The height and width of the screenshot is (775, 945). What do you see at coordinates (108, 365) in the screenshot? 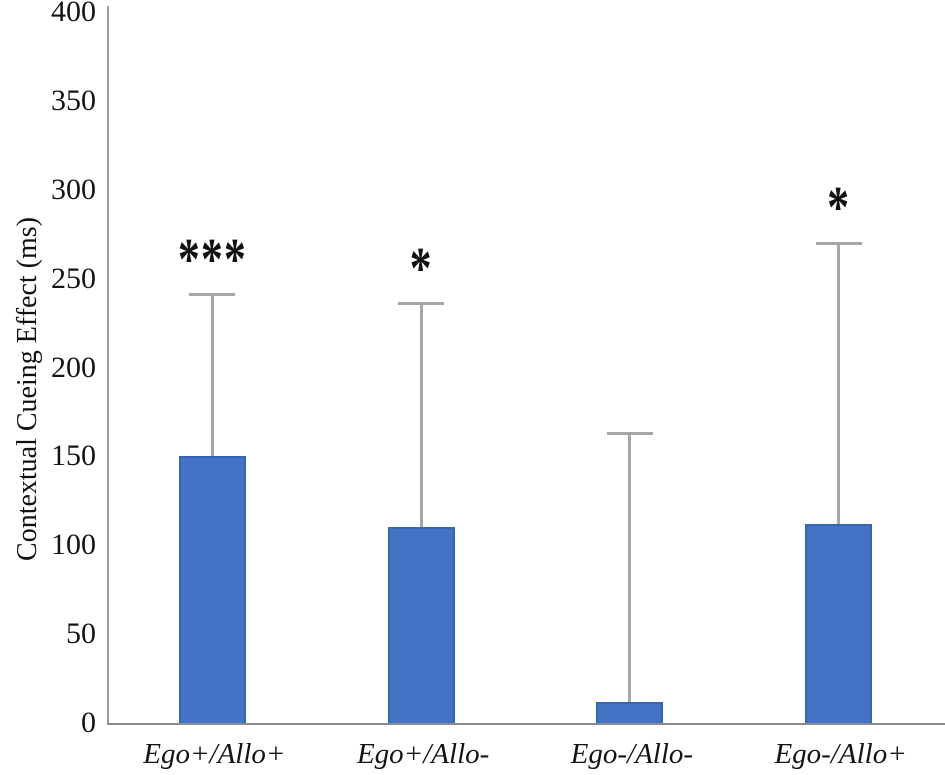
I see `y-axis` at bounding box center [108, 365].